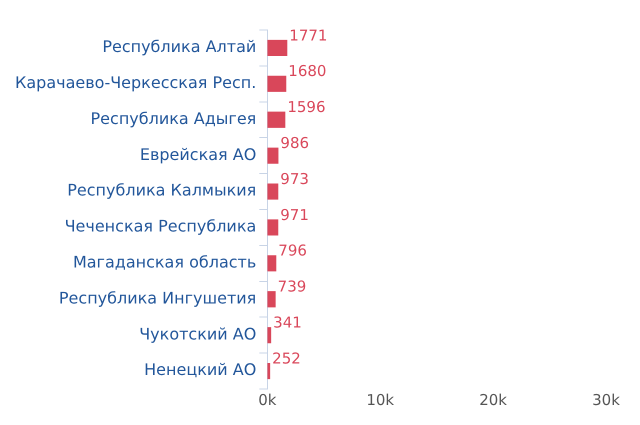 The height and width of the screenshot is (425, 640). What do you see at coordinates (380, 399) in the screenshot?
I see `x-tick-label: 10k` at bounding box center [380, 399].